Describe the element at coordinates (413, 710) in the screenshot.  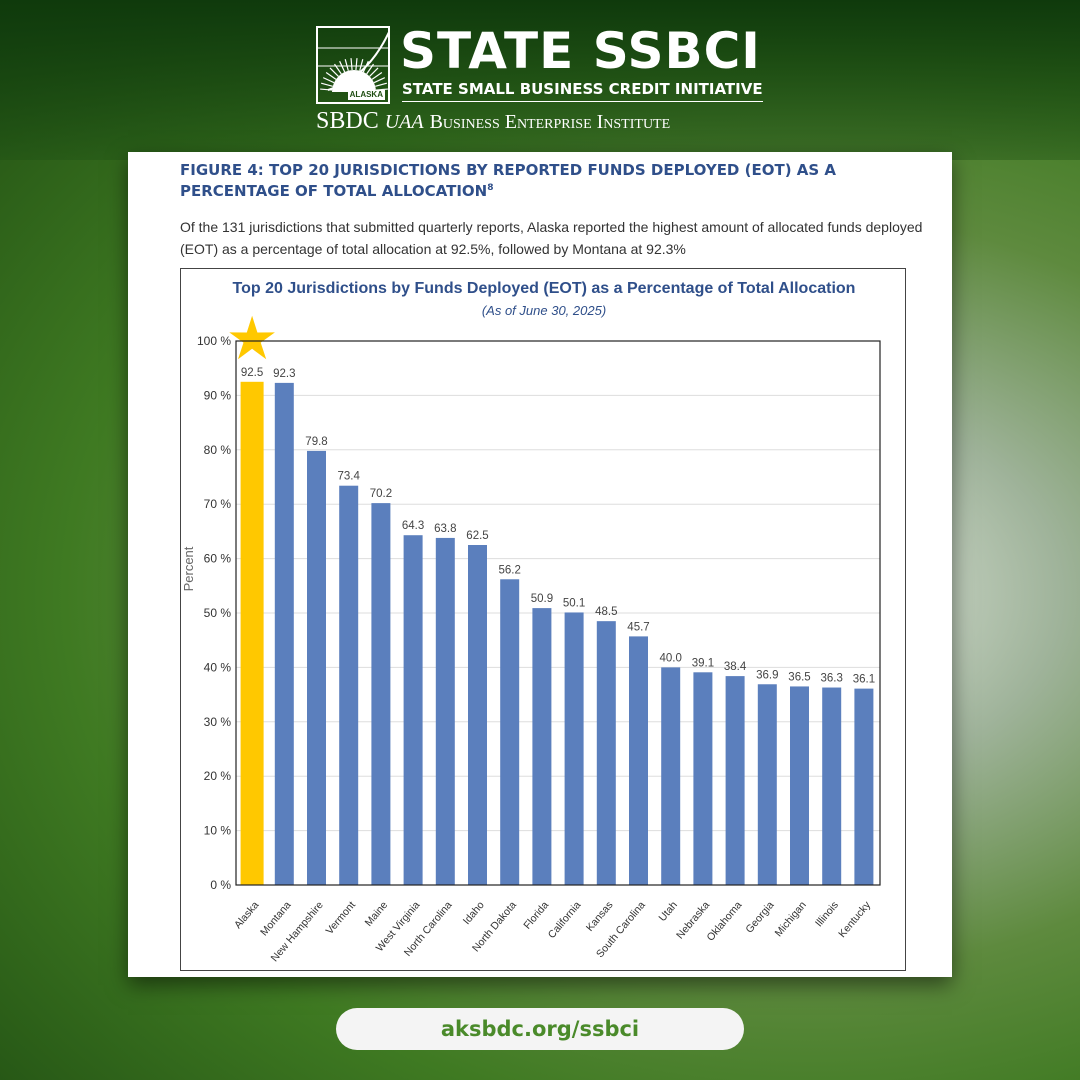
I see `bar-west-virginia` at that location.